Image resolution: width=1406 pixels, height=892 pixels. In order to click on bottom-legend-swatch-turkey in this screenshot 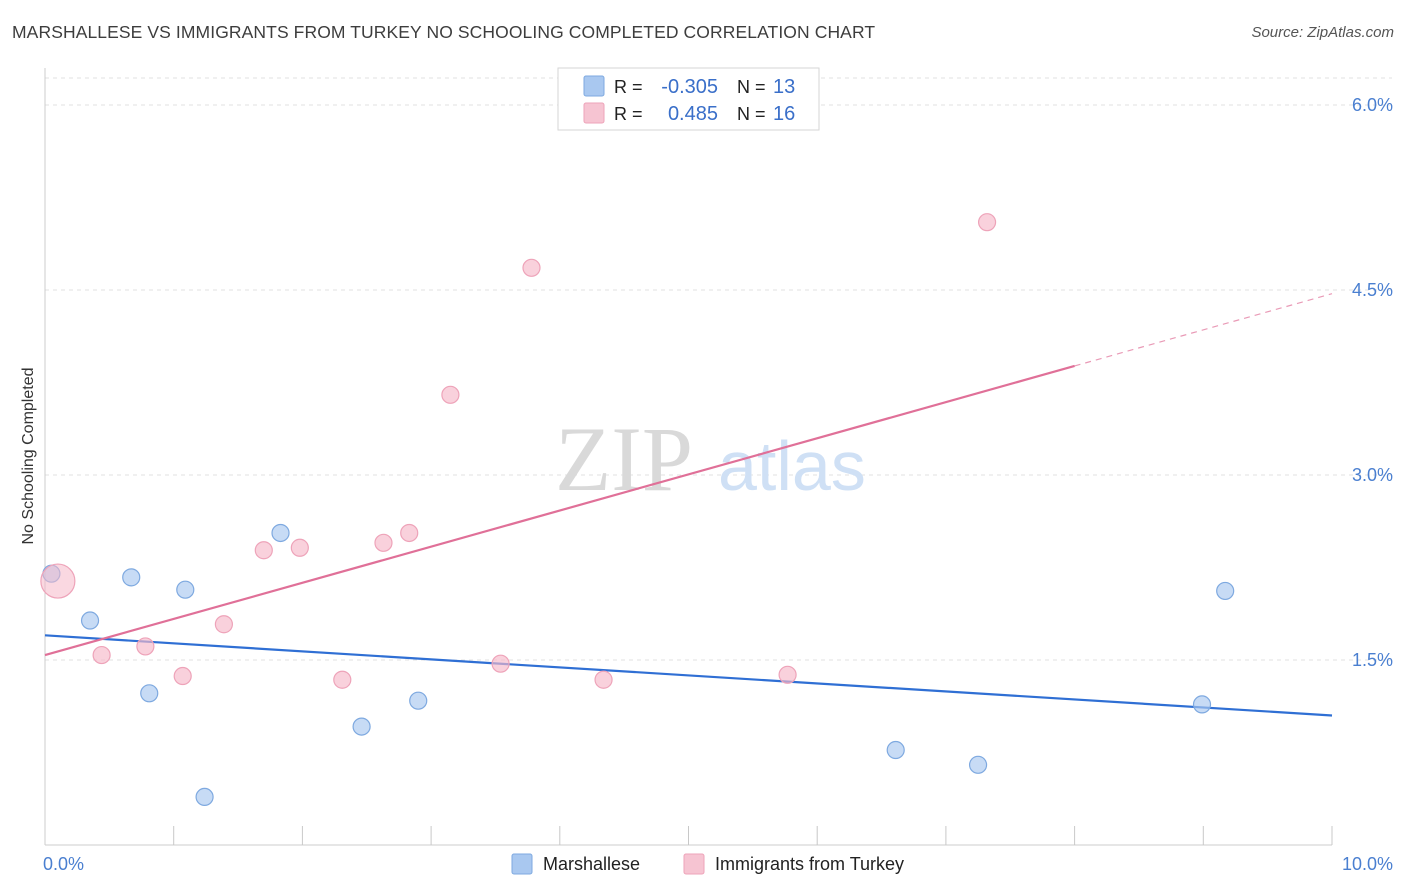, I will do `click(694, 864)`.